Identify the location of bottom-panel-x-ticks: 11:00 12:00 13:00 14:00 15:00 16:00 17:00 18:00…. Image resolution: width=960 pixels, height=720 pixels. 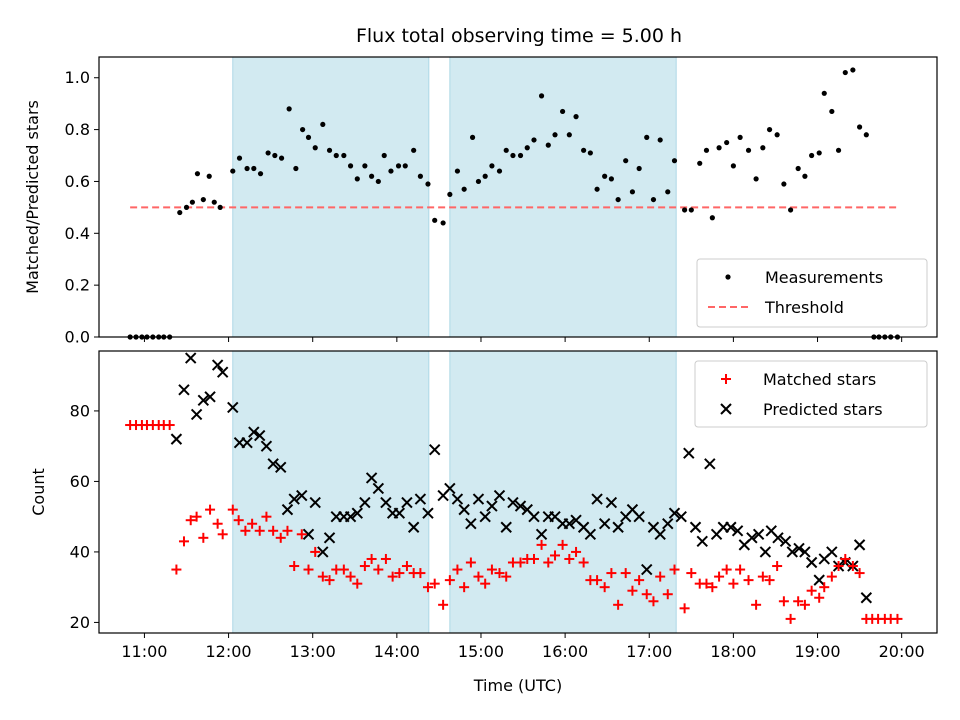
(523, 647).